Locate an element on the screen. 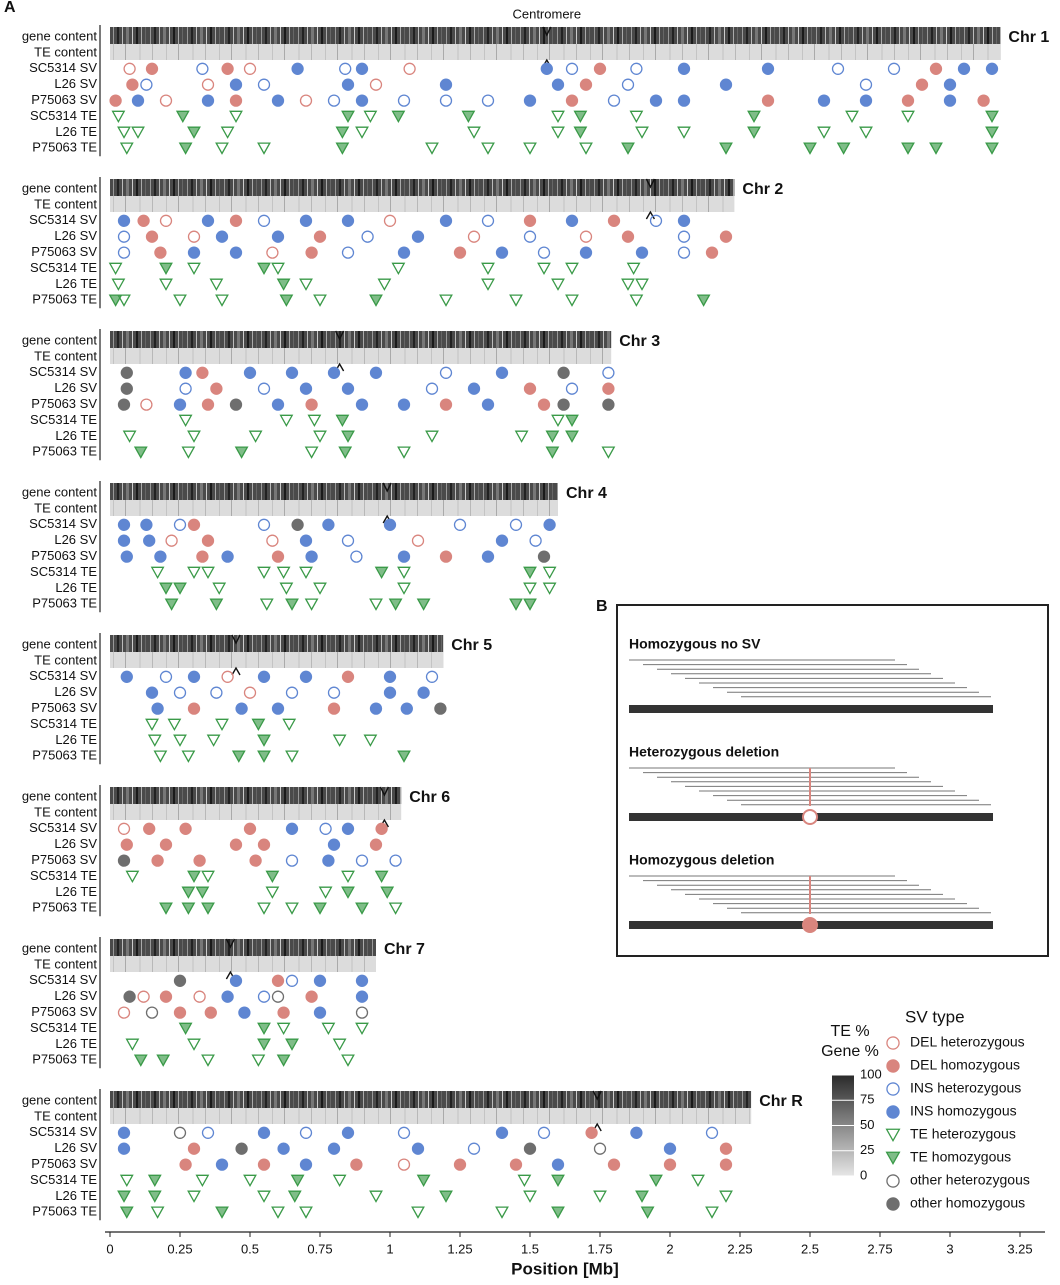 This screenshot has width=1060, height=1285. row-label: TE content is located at coordinates (65, 203).